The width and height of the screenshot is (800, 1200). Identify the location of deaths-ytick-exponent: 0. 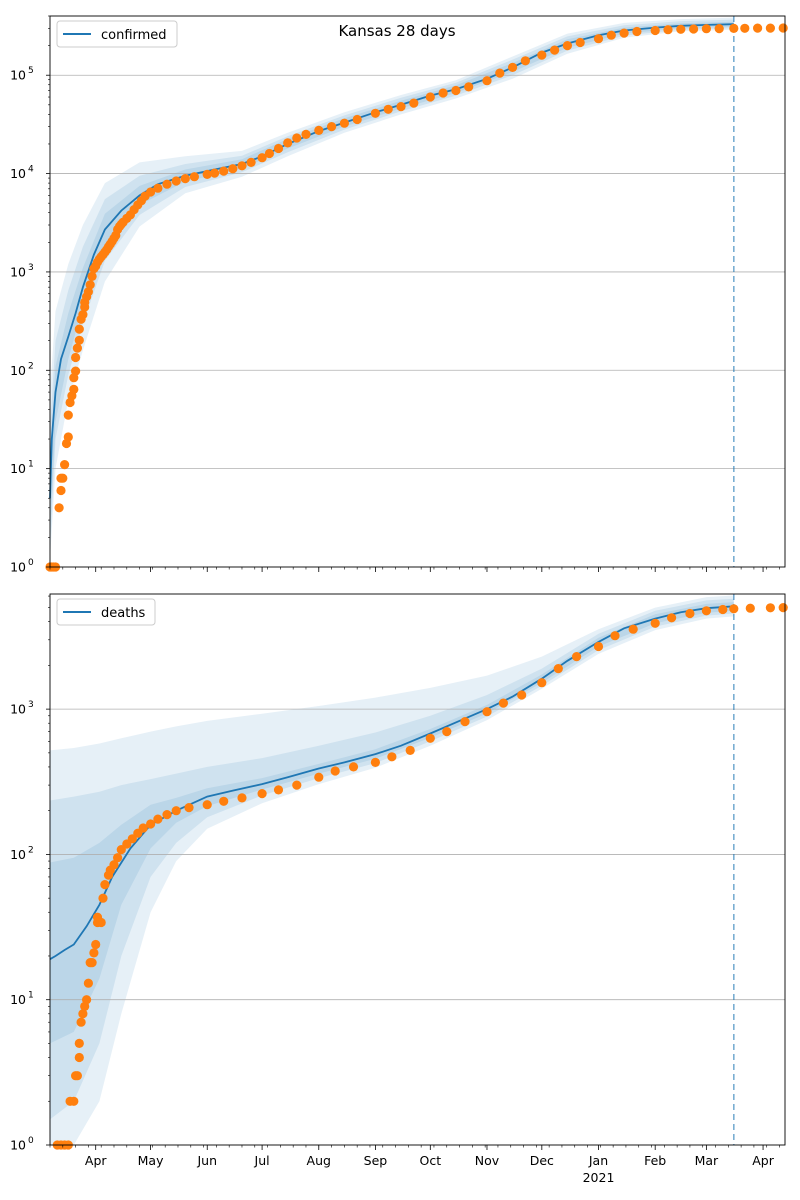
(31, 1141).